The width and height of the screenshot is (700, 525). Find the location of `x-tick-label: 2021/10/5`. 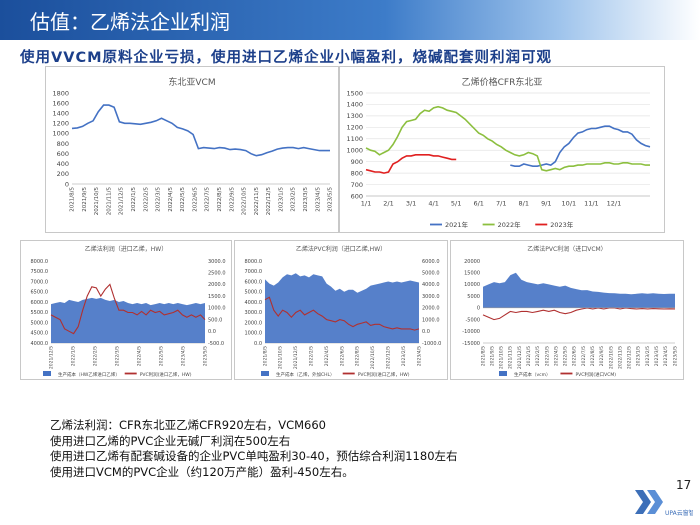

x-tick-label: 2021/10/5 is located at coordinates (97, 201).